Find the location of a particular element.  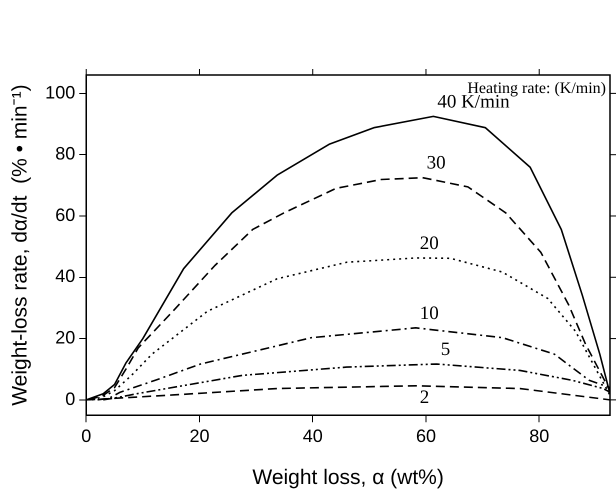

y-tick-label: 20 is located at coordinates (65, 338).